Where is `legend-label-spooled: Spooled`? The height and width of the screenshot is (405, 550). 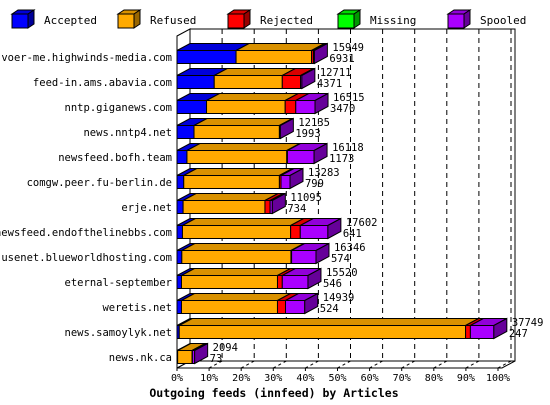 legend-label-spooled: Spooled is located at coordinates (503, 20).